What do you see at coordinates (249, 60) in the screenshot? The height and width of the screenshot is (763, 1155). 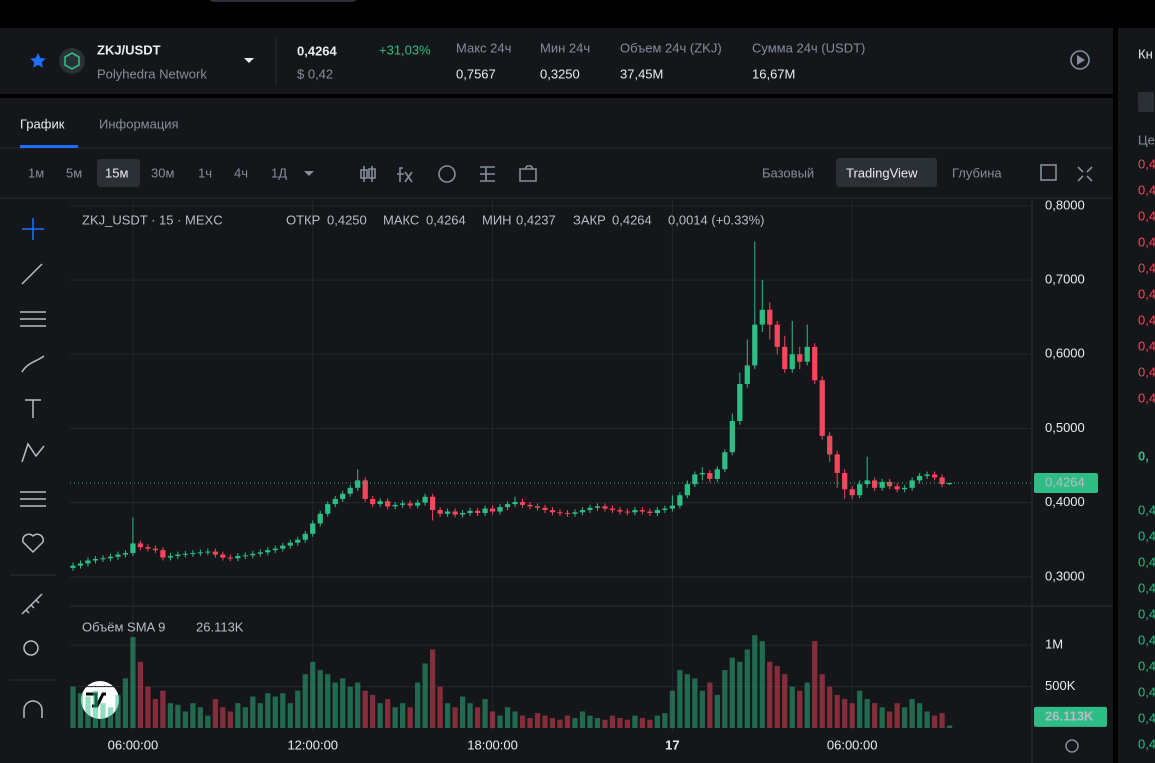 I see `symbol-dropdown` at bounding box center [249, 60].